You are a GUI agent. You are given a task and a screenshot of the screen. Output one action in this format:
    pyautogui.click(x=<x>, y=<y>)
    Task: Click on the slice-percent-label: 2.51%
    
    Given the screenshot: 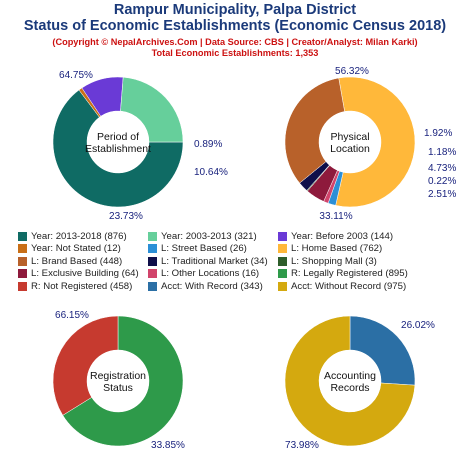 What is the action you would take?
    pyautogui.click(x=442, y=194)
    